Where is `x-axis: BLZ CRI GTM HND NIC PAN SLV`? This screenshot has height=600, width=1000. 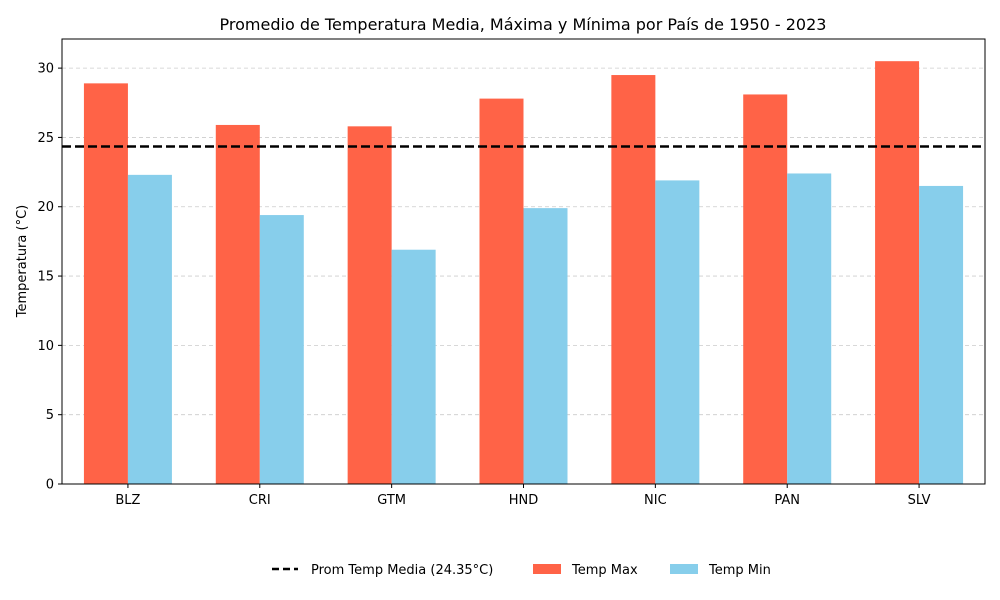
x-axis: BLZ CRI GTM HND NIC PAN SLV is located at coordinates (523, 496).